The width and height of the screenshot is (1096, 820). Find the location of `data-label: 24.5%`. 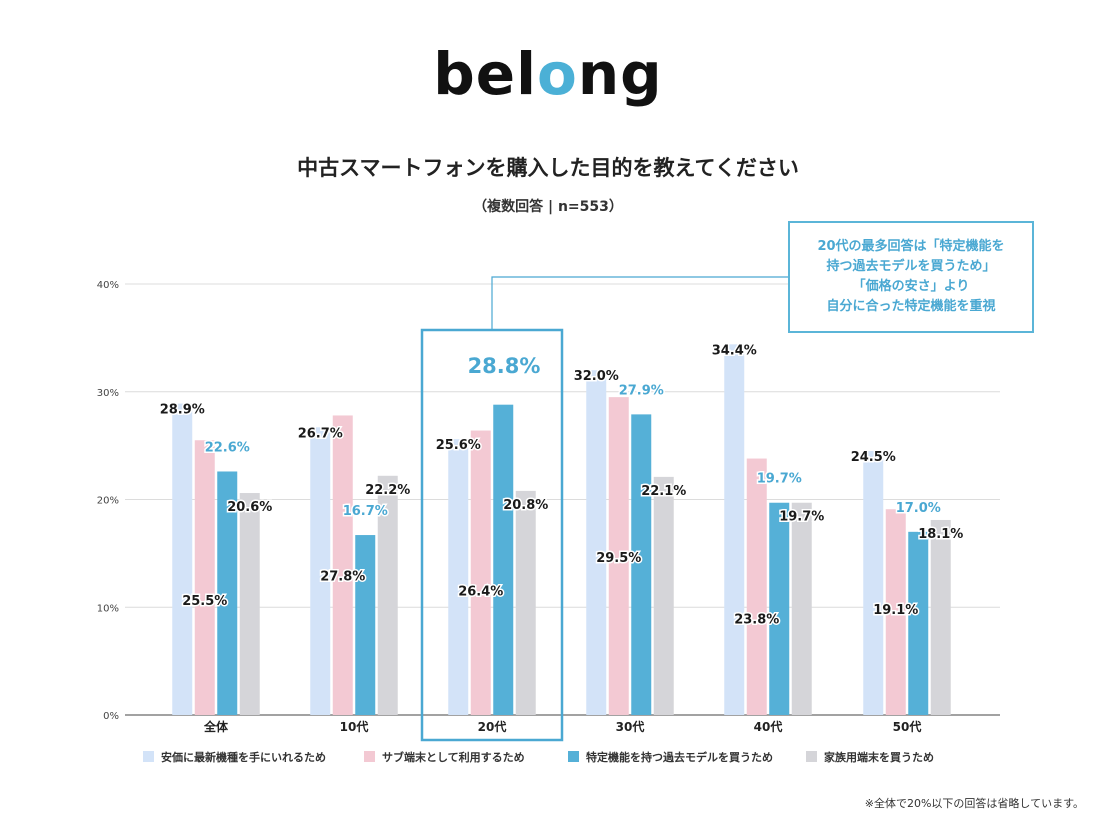

data-label: 24.5% is located at coordinates (873, 457).